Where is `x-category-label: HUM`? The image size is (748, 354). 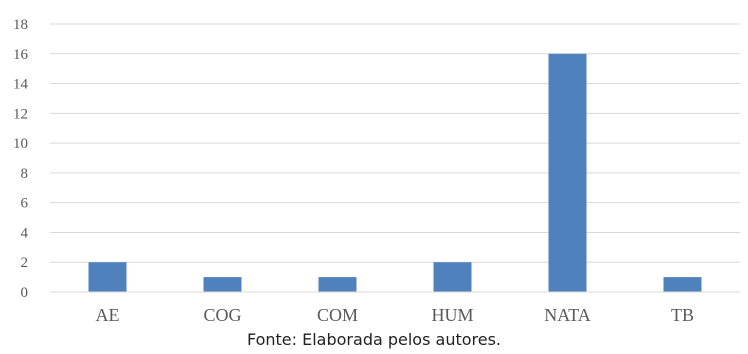 x-category-label: HUM is located at coordinates (452, 315).